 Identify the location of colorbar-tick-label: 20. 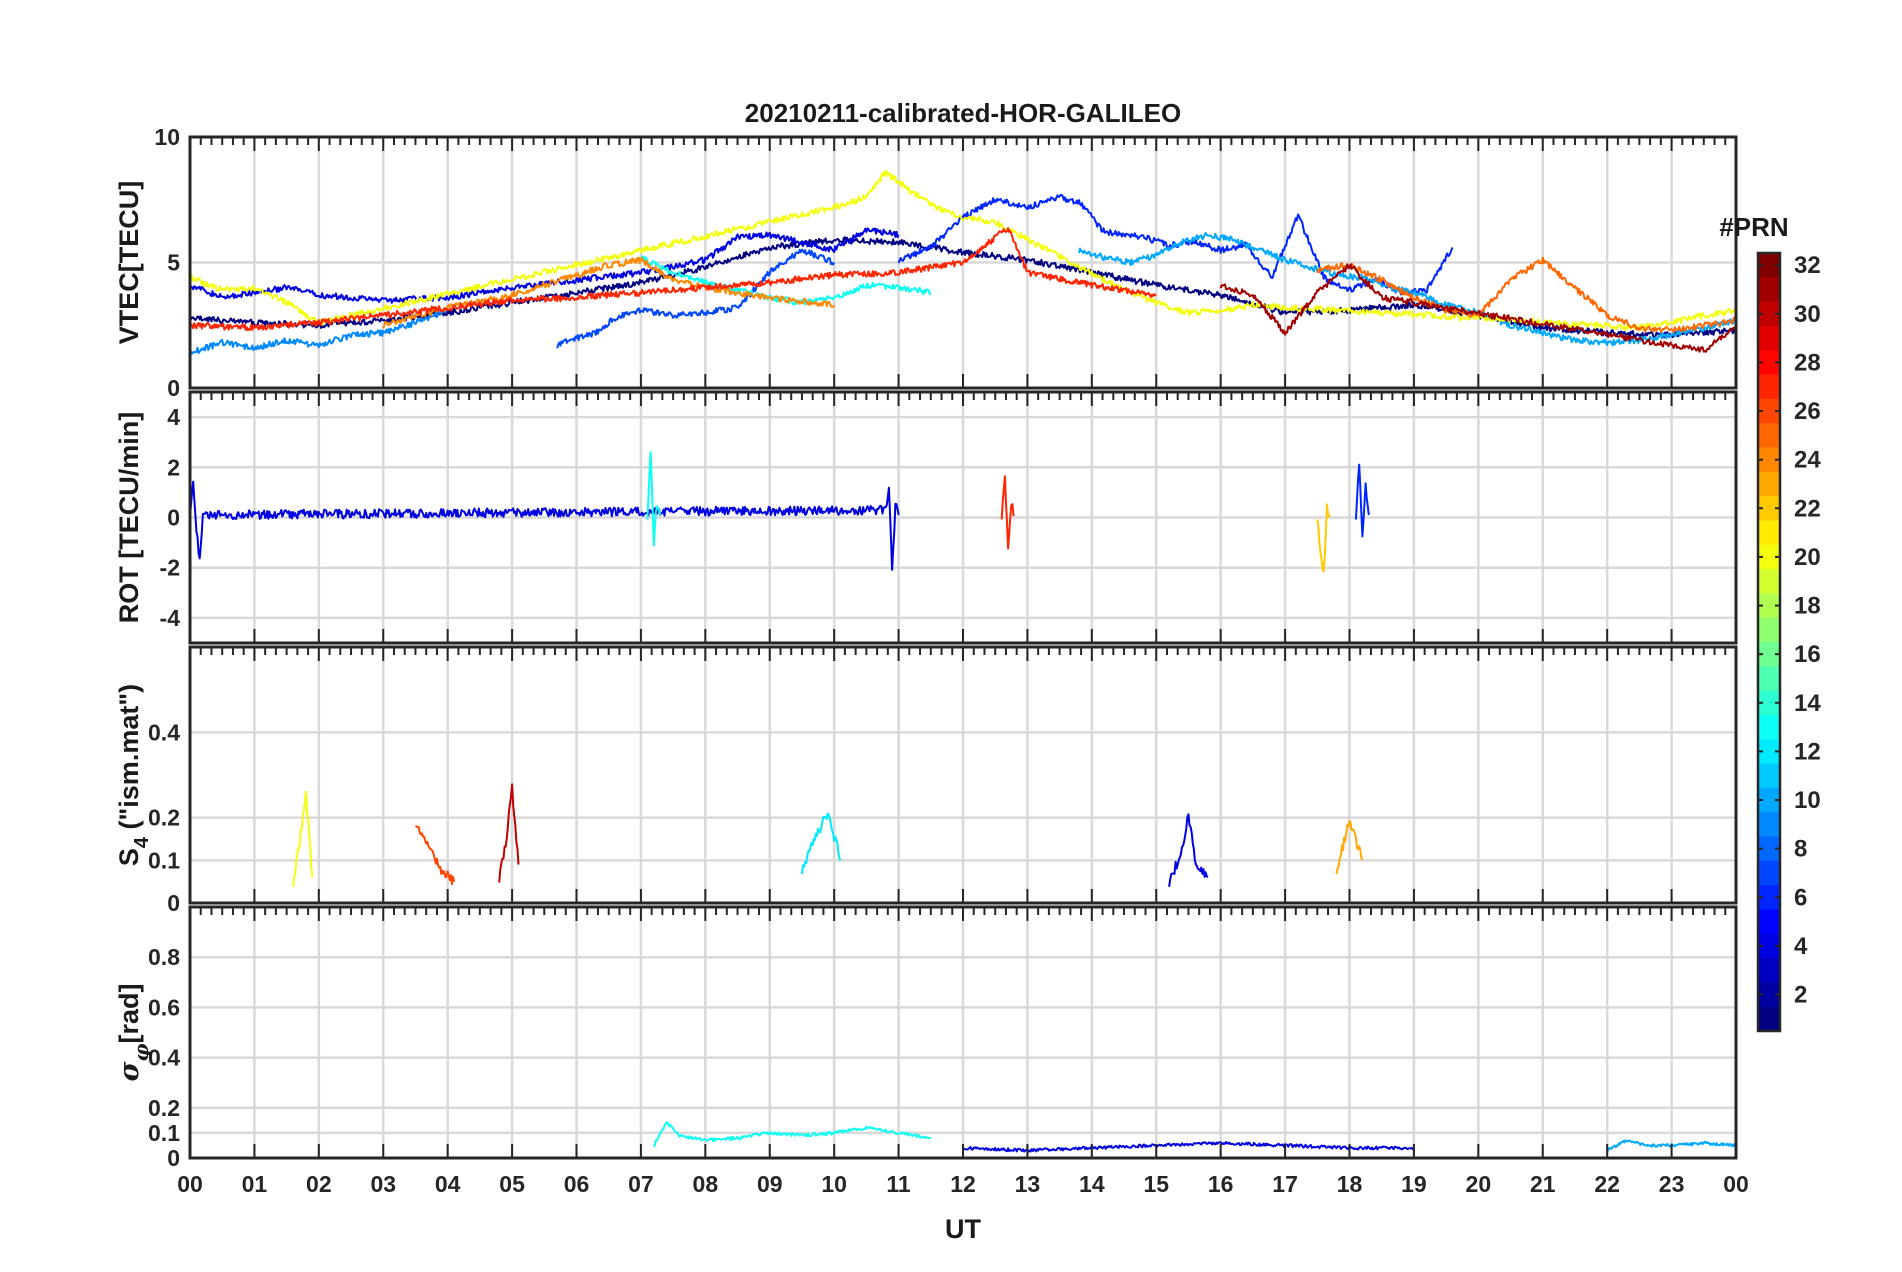
(1807, 557).